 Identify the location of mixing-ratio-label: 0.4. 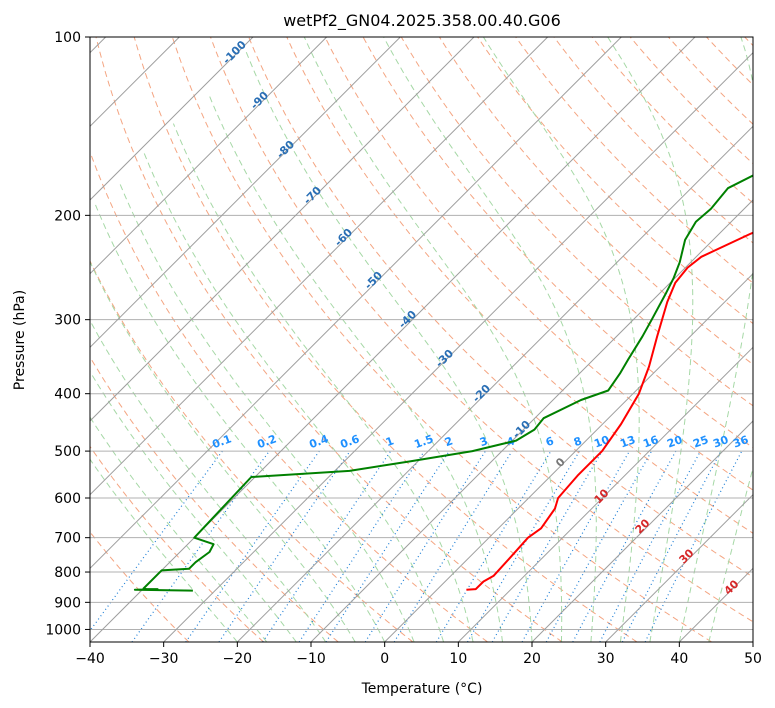
(318, 441).